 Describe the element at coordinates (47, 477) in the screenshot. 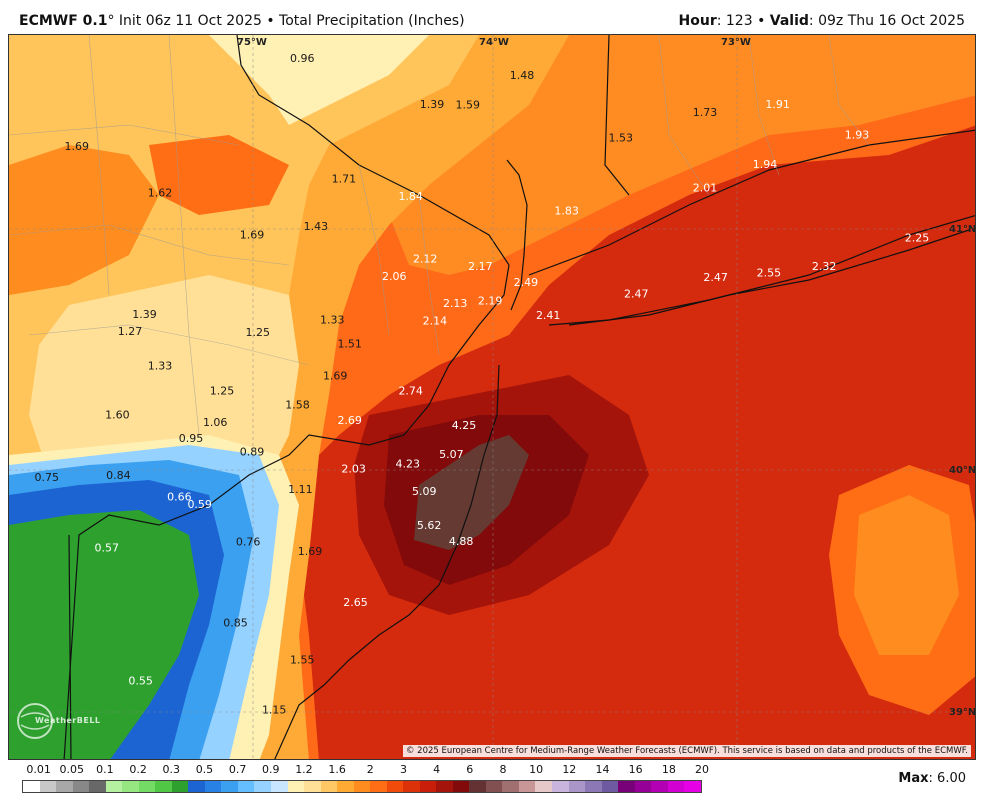

I see `point-value-label: 0.75` at that location.